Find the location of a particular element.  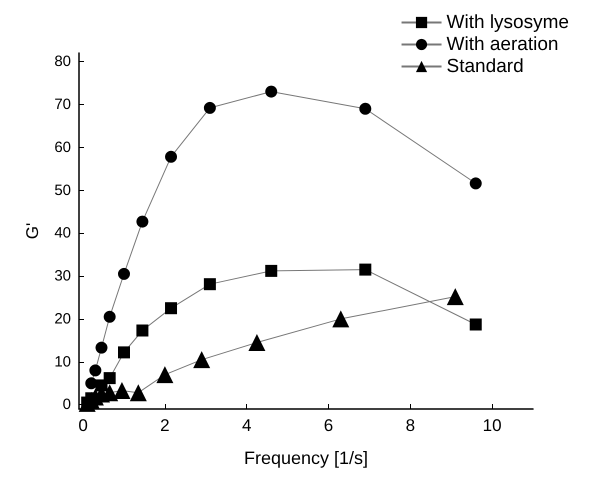

y-tick-label: 70 is located at coordinates (62, 104).